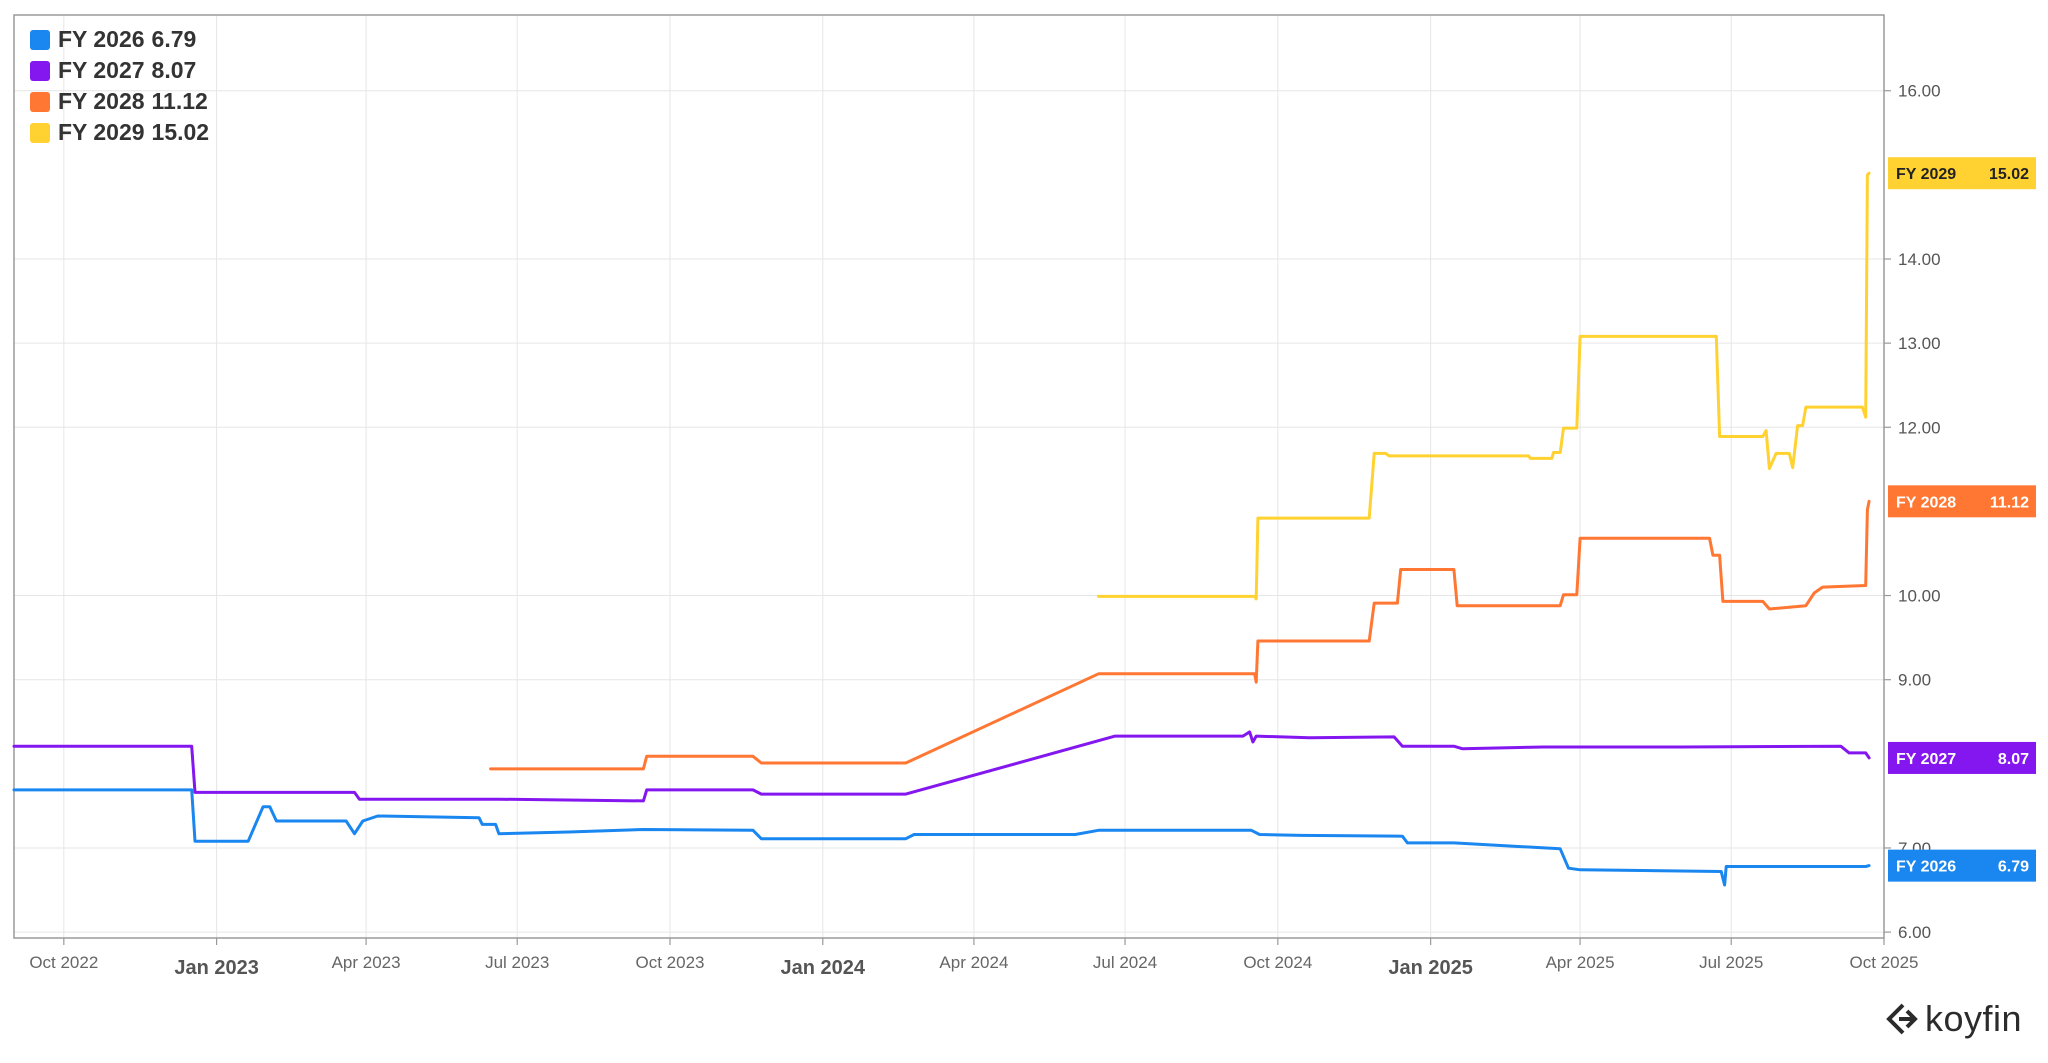  Describe the element at coordinates (1277, 962) in the screenshot. I see `x-tick-label: Oct 2024` at that location.